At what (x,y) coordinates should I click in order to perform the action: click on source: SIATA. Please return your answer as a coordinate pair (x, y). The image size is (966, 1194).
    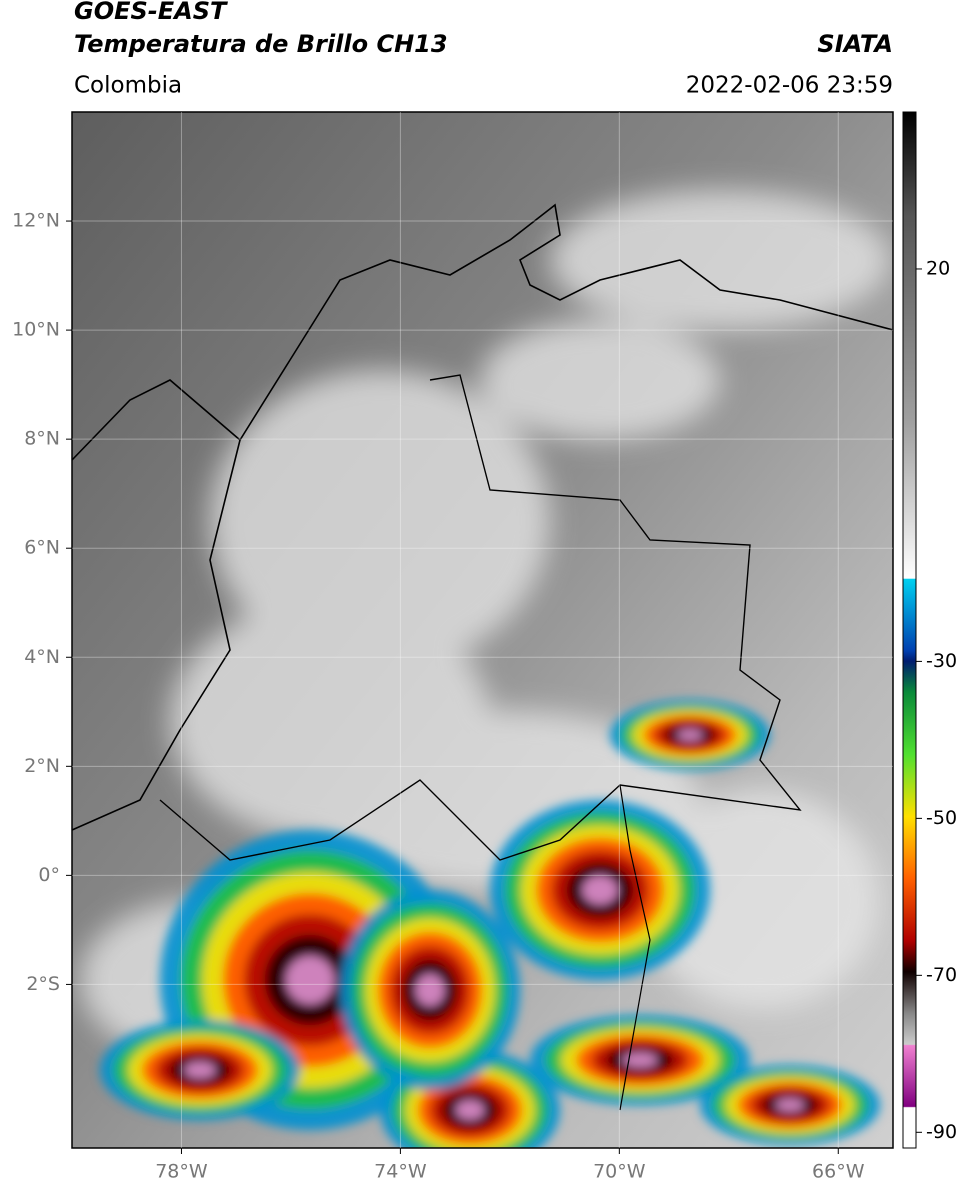
    Looking at the image, I should click on (855, 44).